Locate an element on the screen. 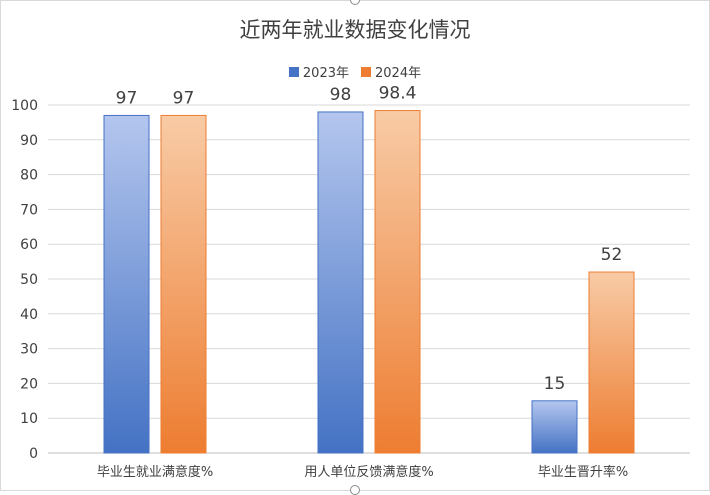 Image resolution: width=710 pixels, height=495 pixels. data-label: 15 is located at coordinates (555, 384).